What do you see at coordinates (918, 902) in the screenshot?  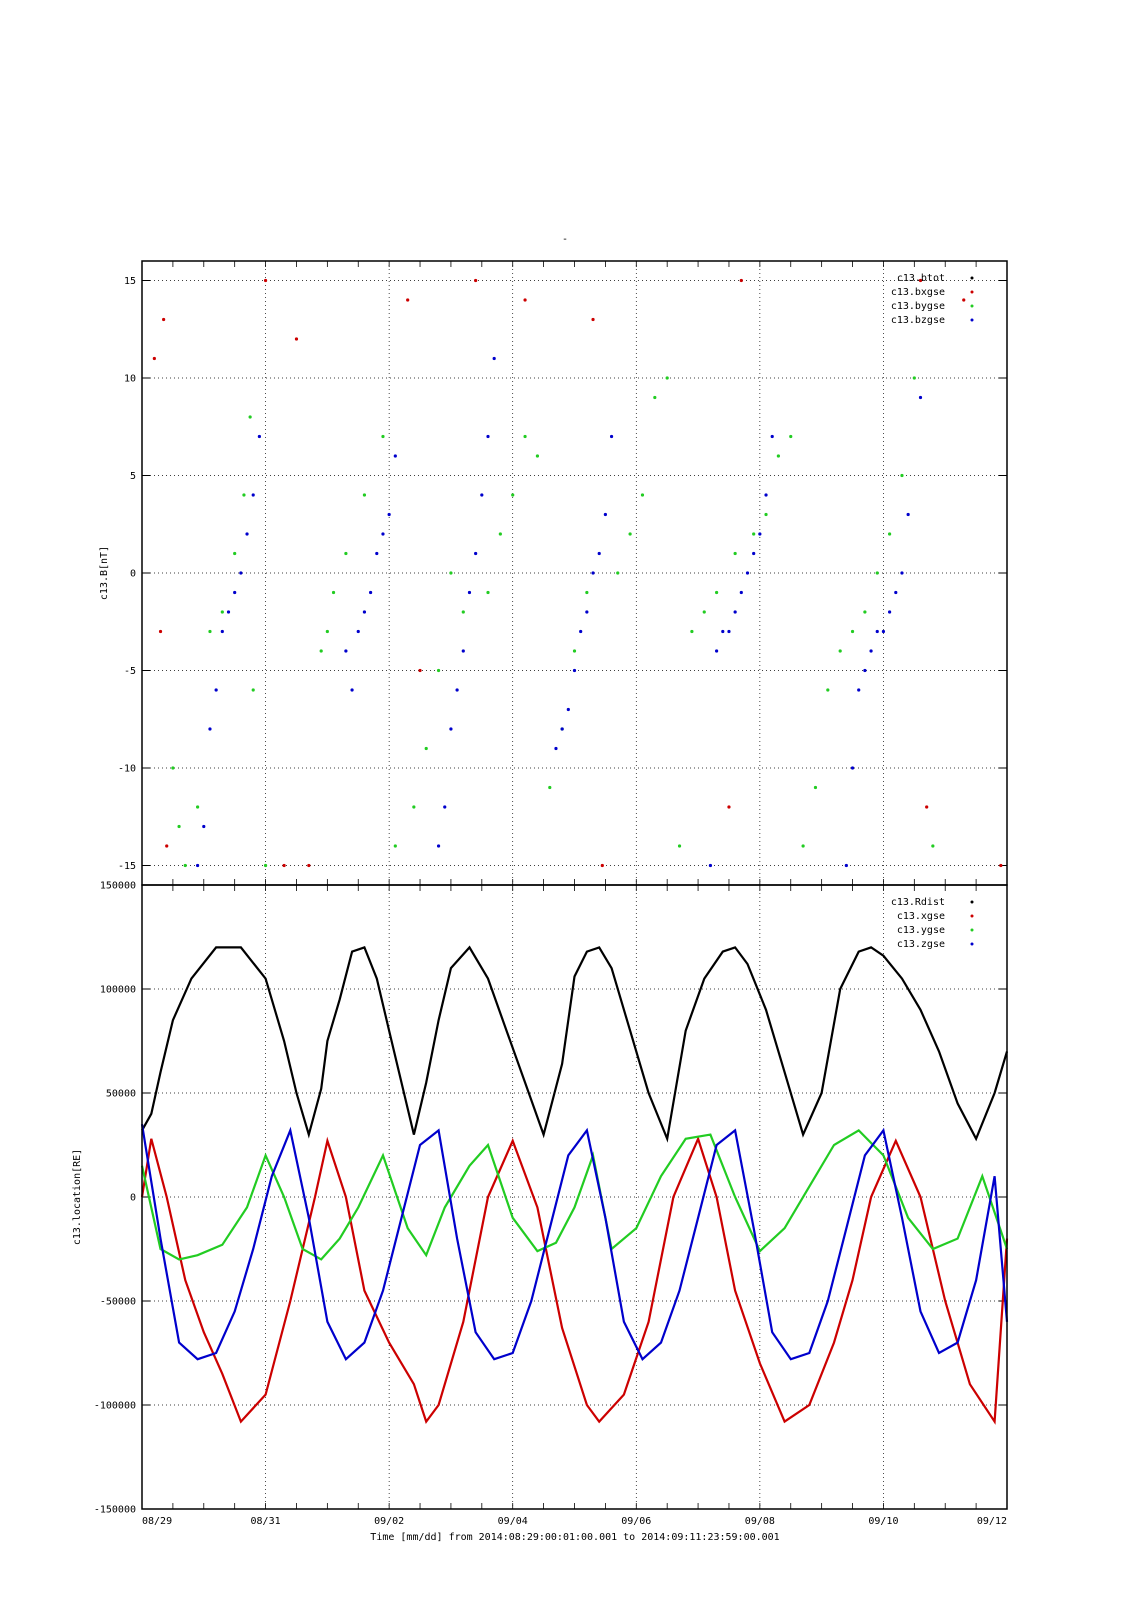 I see `legend-entry: c13.Rdist` at bounding box center [918, 902].